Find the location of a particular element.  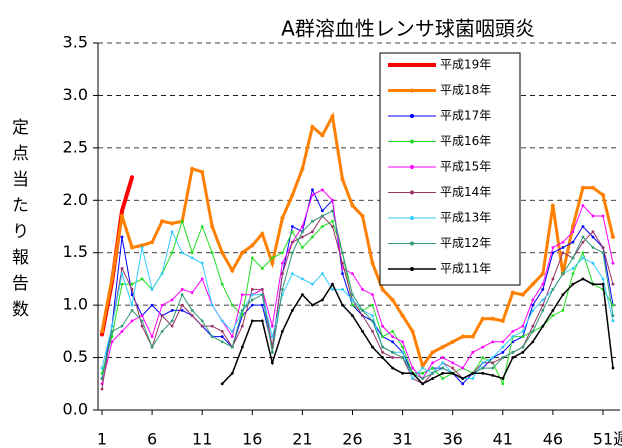

chart-title: A群溶血性レンサ球菌咽頭炎 is located at coordinates (408, 29).